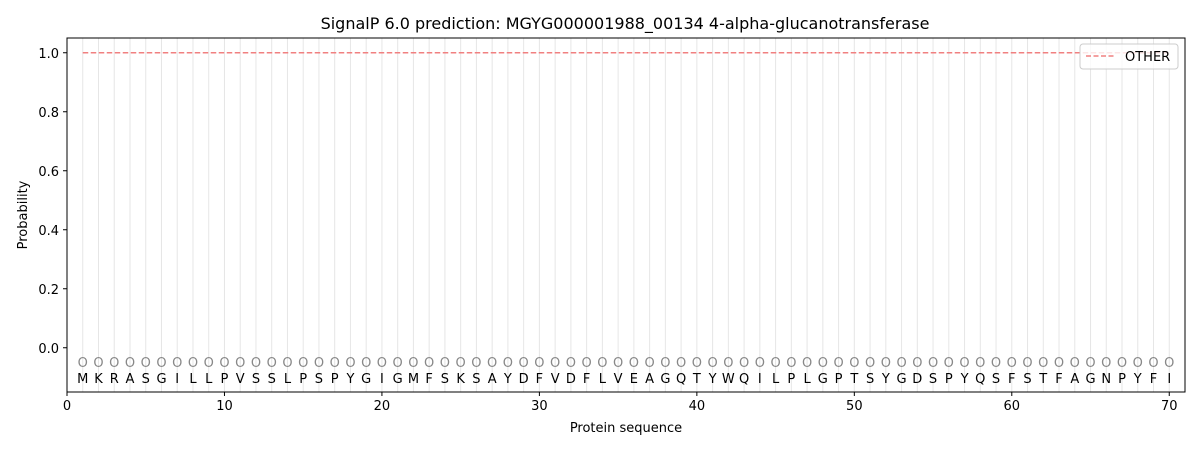 The width and height of the screenshot is (1200, 454). What do you see at coordinates (48, 54) in the screenshot?
I see `y-tick-label: 1.0` at bounding box center [48, 54].